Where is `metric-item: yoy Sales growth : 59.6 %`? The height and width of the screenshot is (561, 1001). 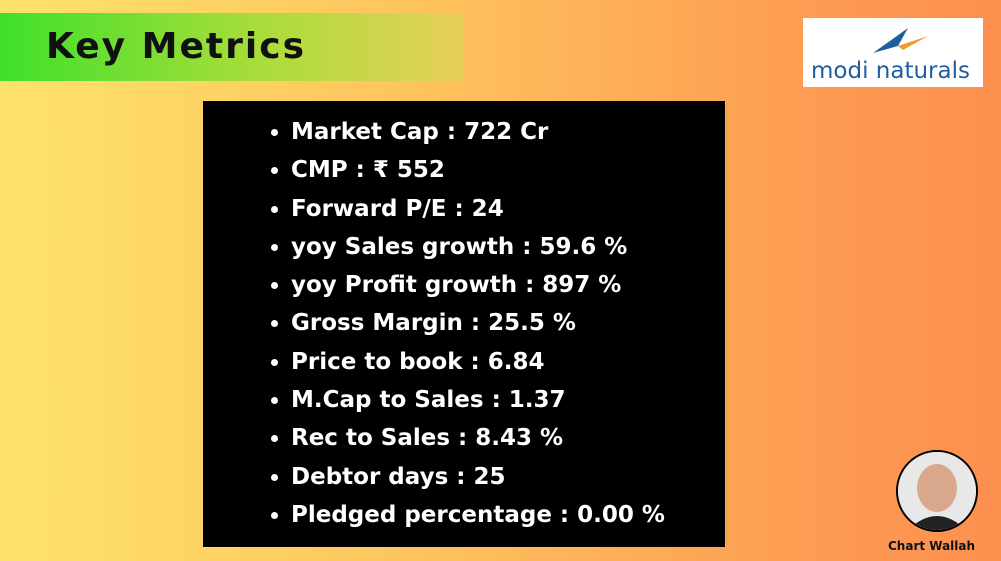
metric-item: yoy Sales growth : 59.6 % is located at coordinates (508, 247).